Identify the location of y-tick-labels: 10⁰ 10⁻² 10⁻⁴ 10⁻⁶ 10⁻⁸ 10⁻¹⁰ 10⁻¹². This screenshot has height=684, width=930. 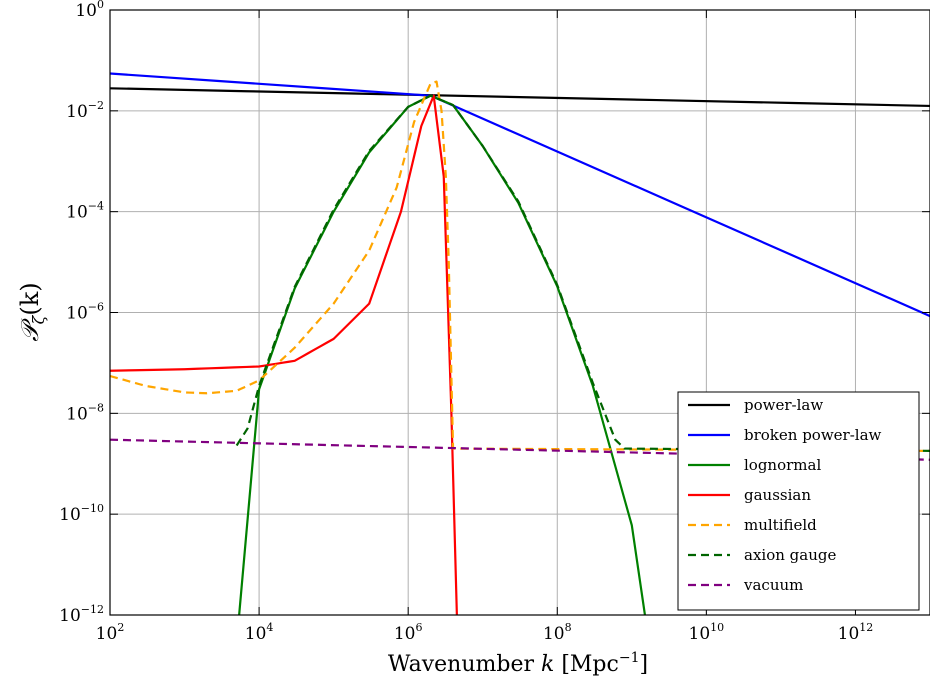
(81, 313).